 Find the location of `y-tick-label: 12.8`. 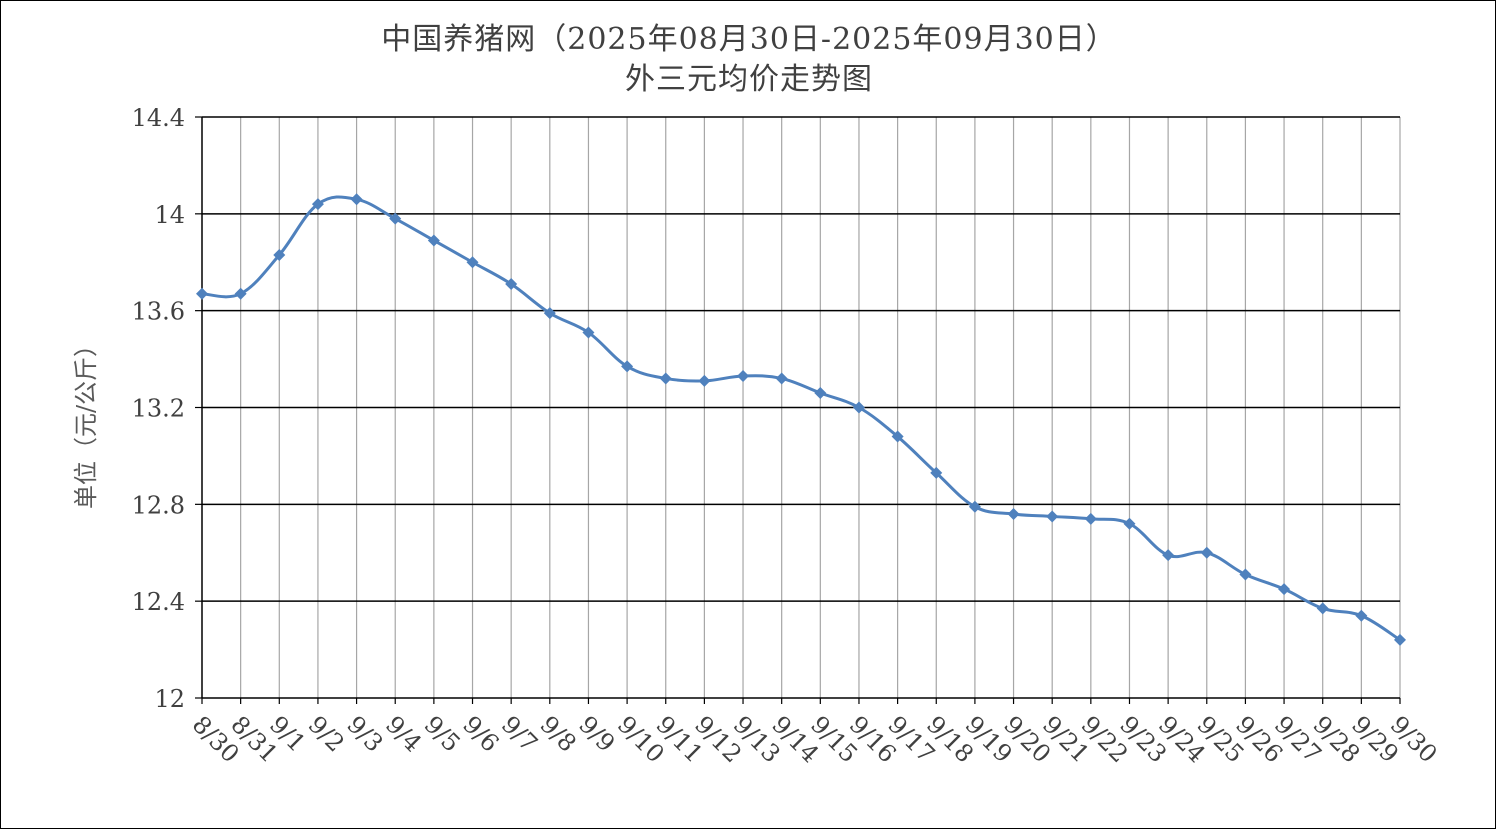

y-tick-label: 12.8 is located at coordinates (158, 505).